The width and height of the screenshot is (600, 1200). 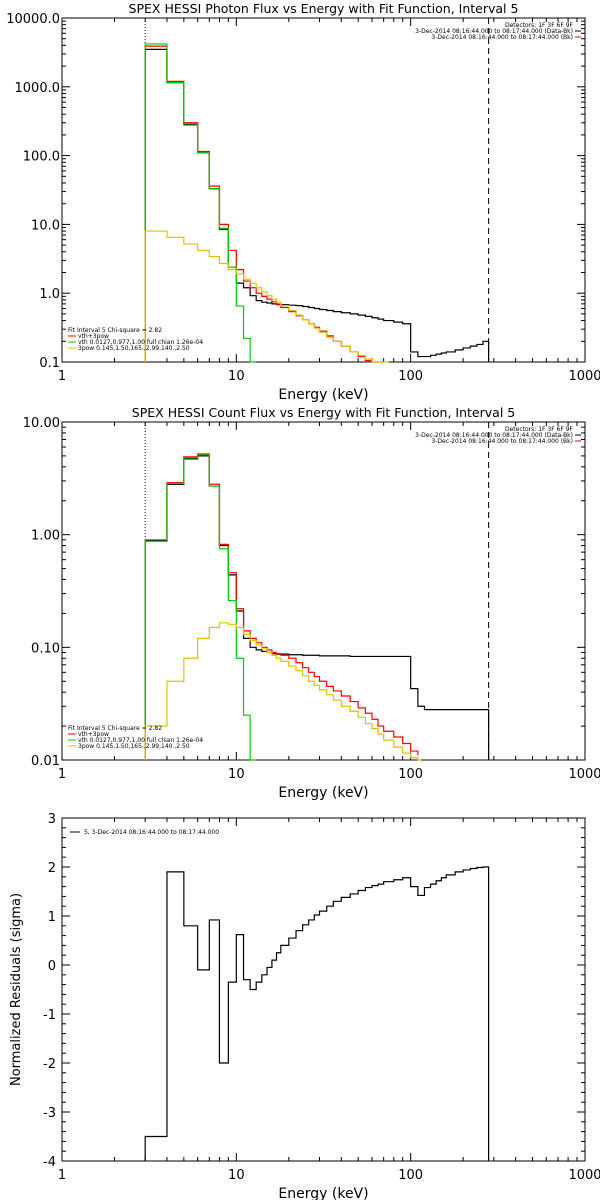 What do you see at coordinates (52, 966) in the screenshot?
I see `y-tick-label: 0` at bounding box center [52, 966].